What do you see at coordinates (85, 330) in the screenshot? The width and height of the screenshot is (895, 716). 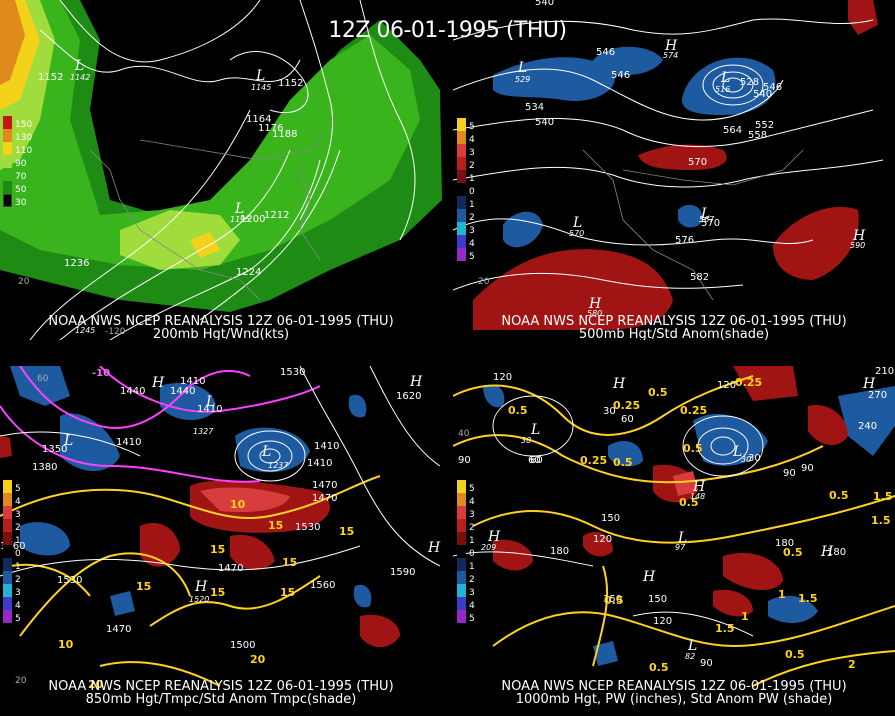 I see `contour-label: 1245` at bounding box center [85, 330].